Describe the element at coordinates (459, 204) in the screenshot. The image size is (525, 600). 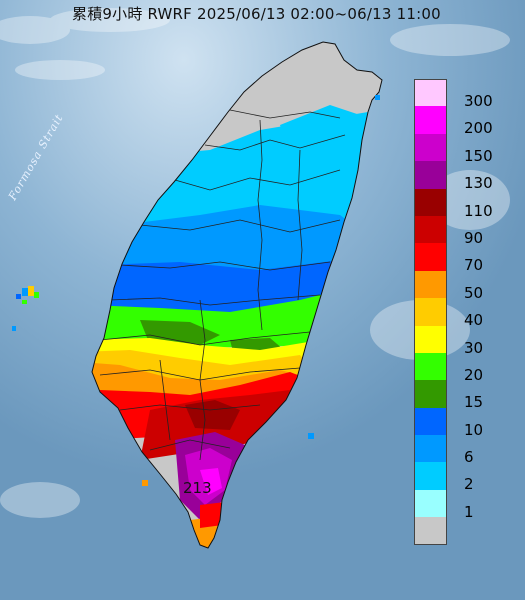
I see `legend-item: 110` at that location.